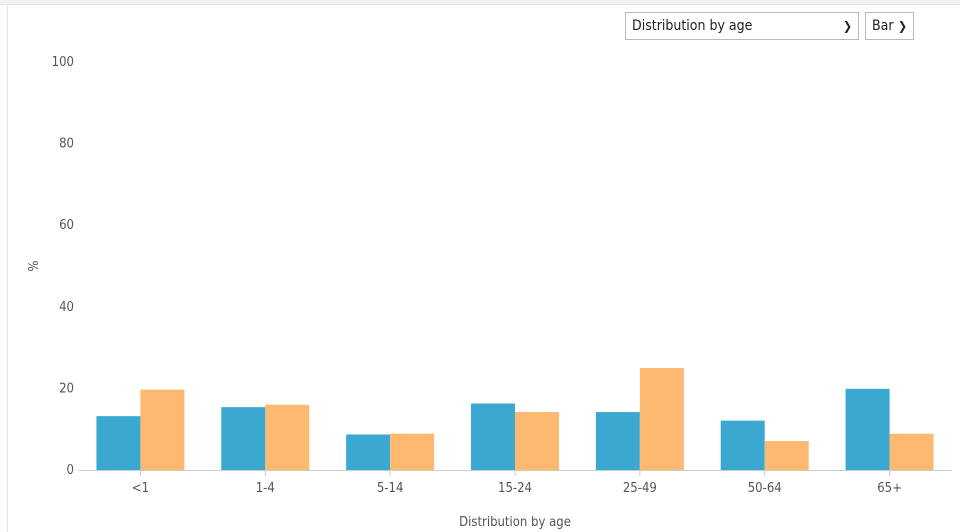 The image size is (960, 532). What do you see at coordinates (640, 488) in the screenshot?
I see `x-tick-label: 25-49` at bounding box center [640, 488].